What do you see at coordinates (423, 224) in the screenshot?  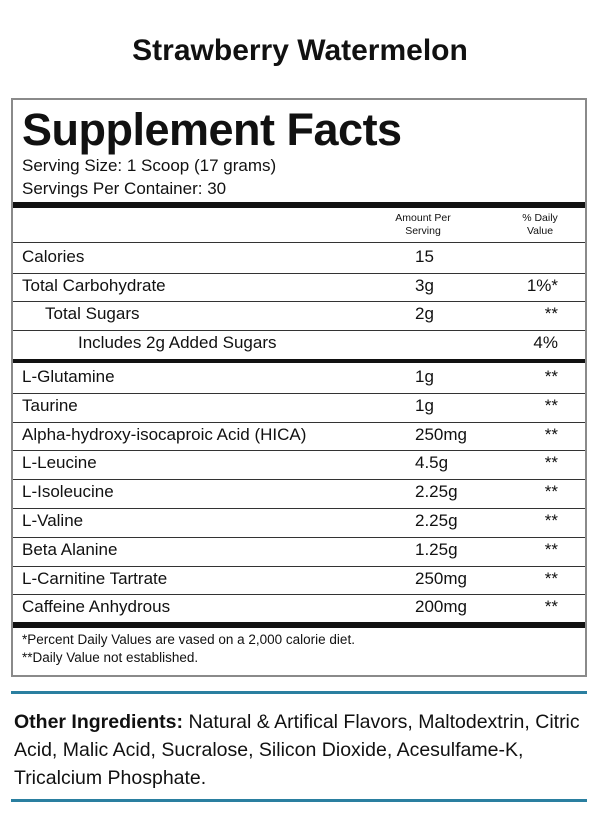 I see `column-header: Amount Per Serving` at bounding box center [423, 224].